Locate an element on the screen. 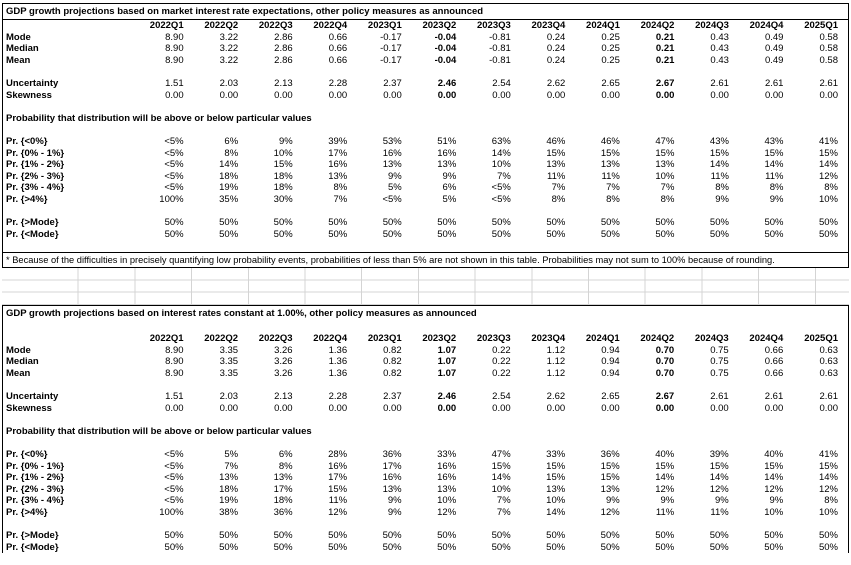 This screenshot has height=565, width=851. column-header: 2023Q1 is located at coordinates (384, 25).